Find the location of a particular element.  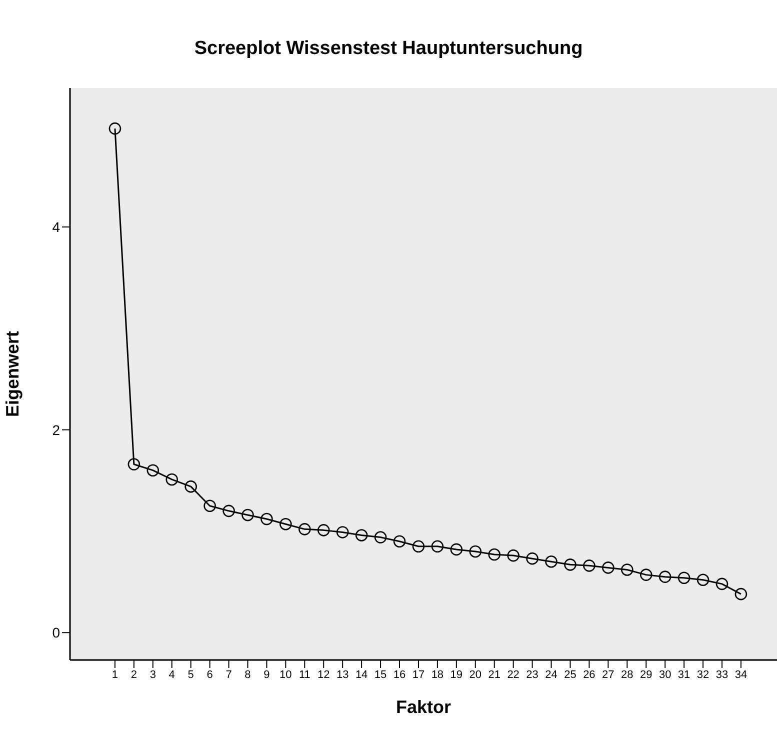

y-axis-title: Eigenwert is located at coordinates (12, 374).